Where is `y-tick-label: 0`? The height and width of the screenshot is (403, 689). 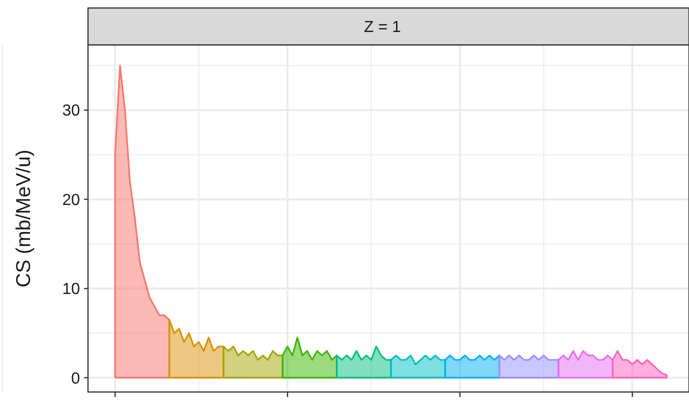
y-tick-label: 0 is located at coordinates (75, 379).